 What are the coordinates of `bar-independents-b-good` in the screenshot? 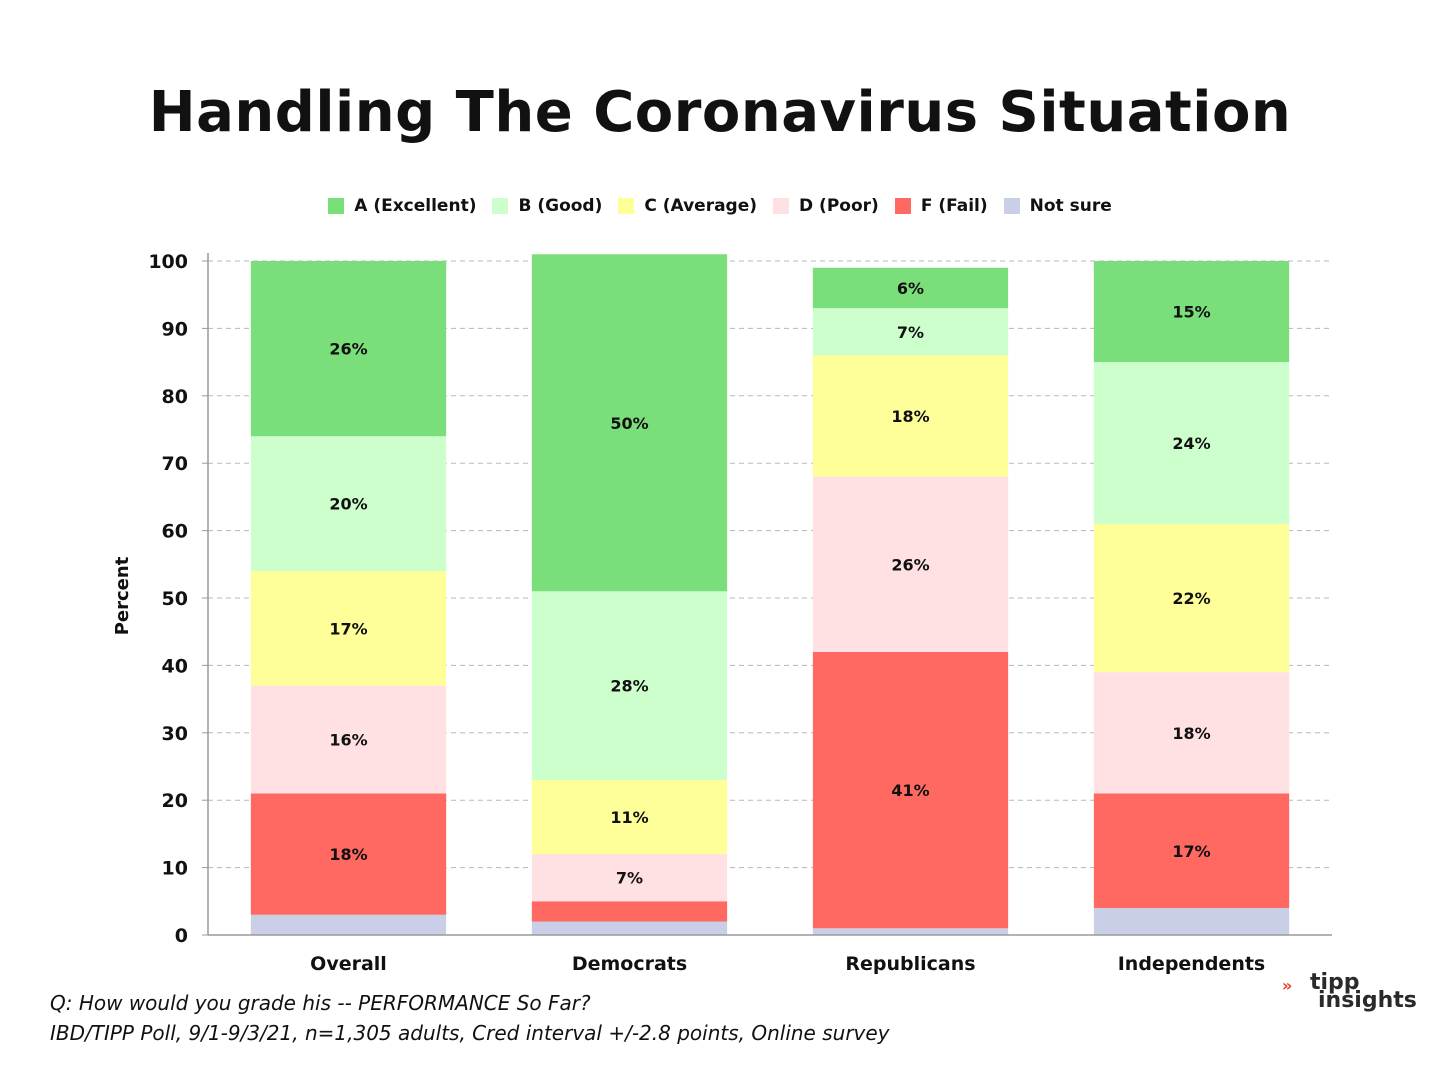 It's located at (1191, 443).